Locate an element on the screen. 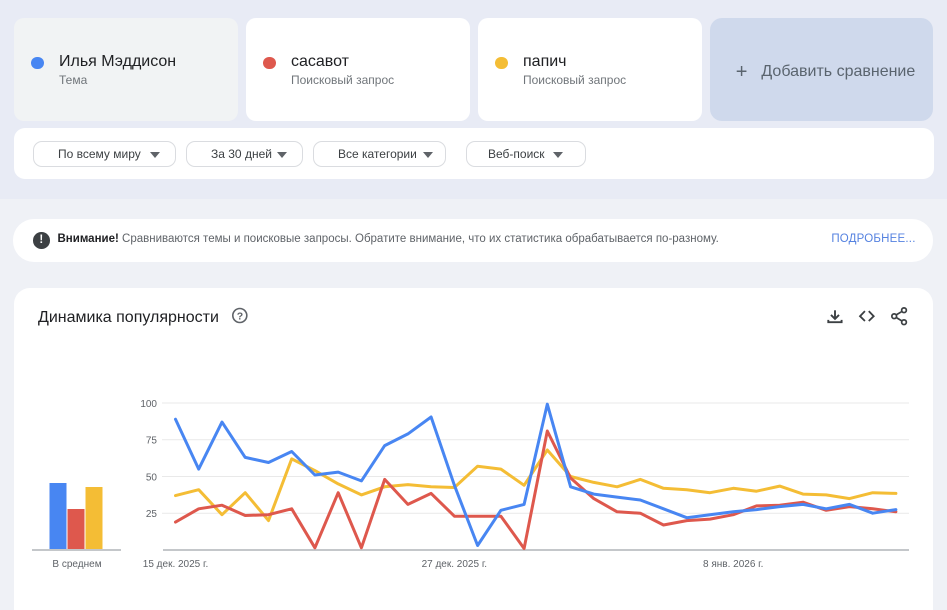  svg-text: 50 is located at coordinates (152, 477).